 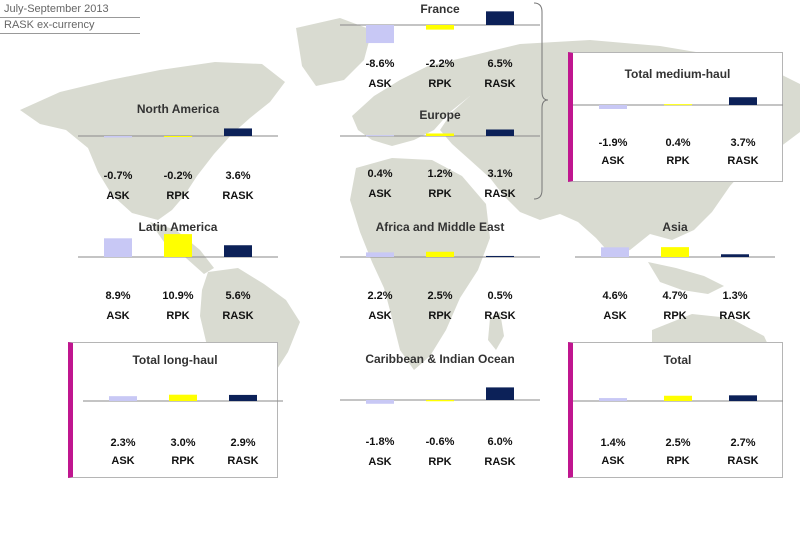 I want to click on total-bar-rpk, so click(x=678, y=398).